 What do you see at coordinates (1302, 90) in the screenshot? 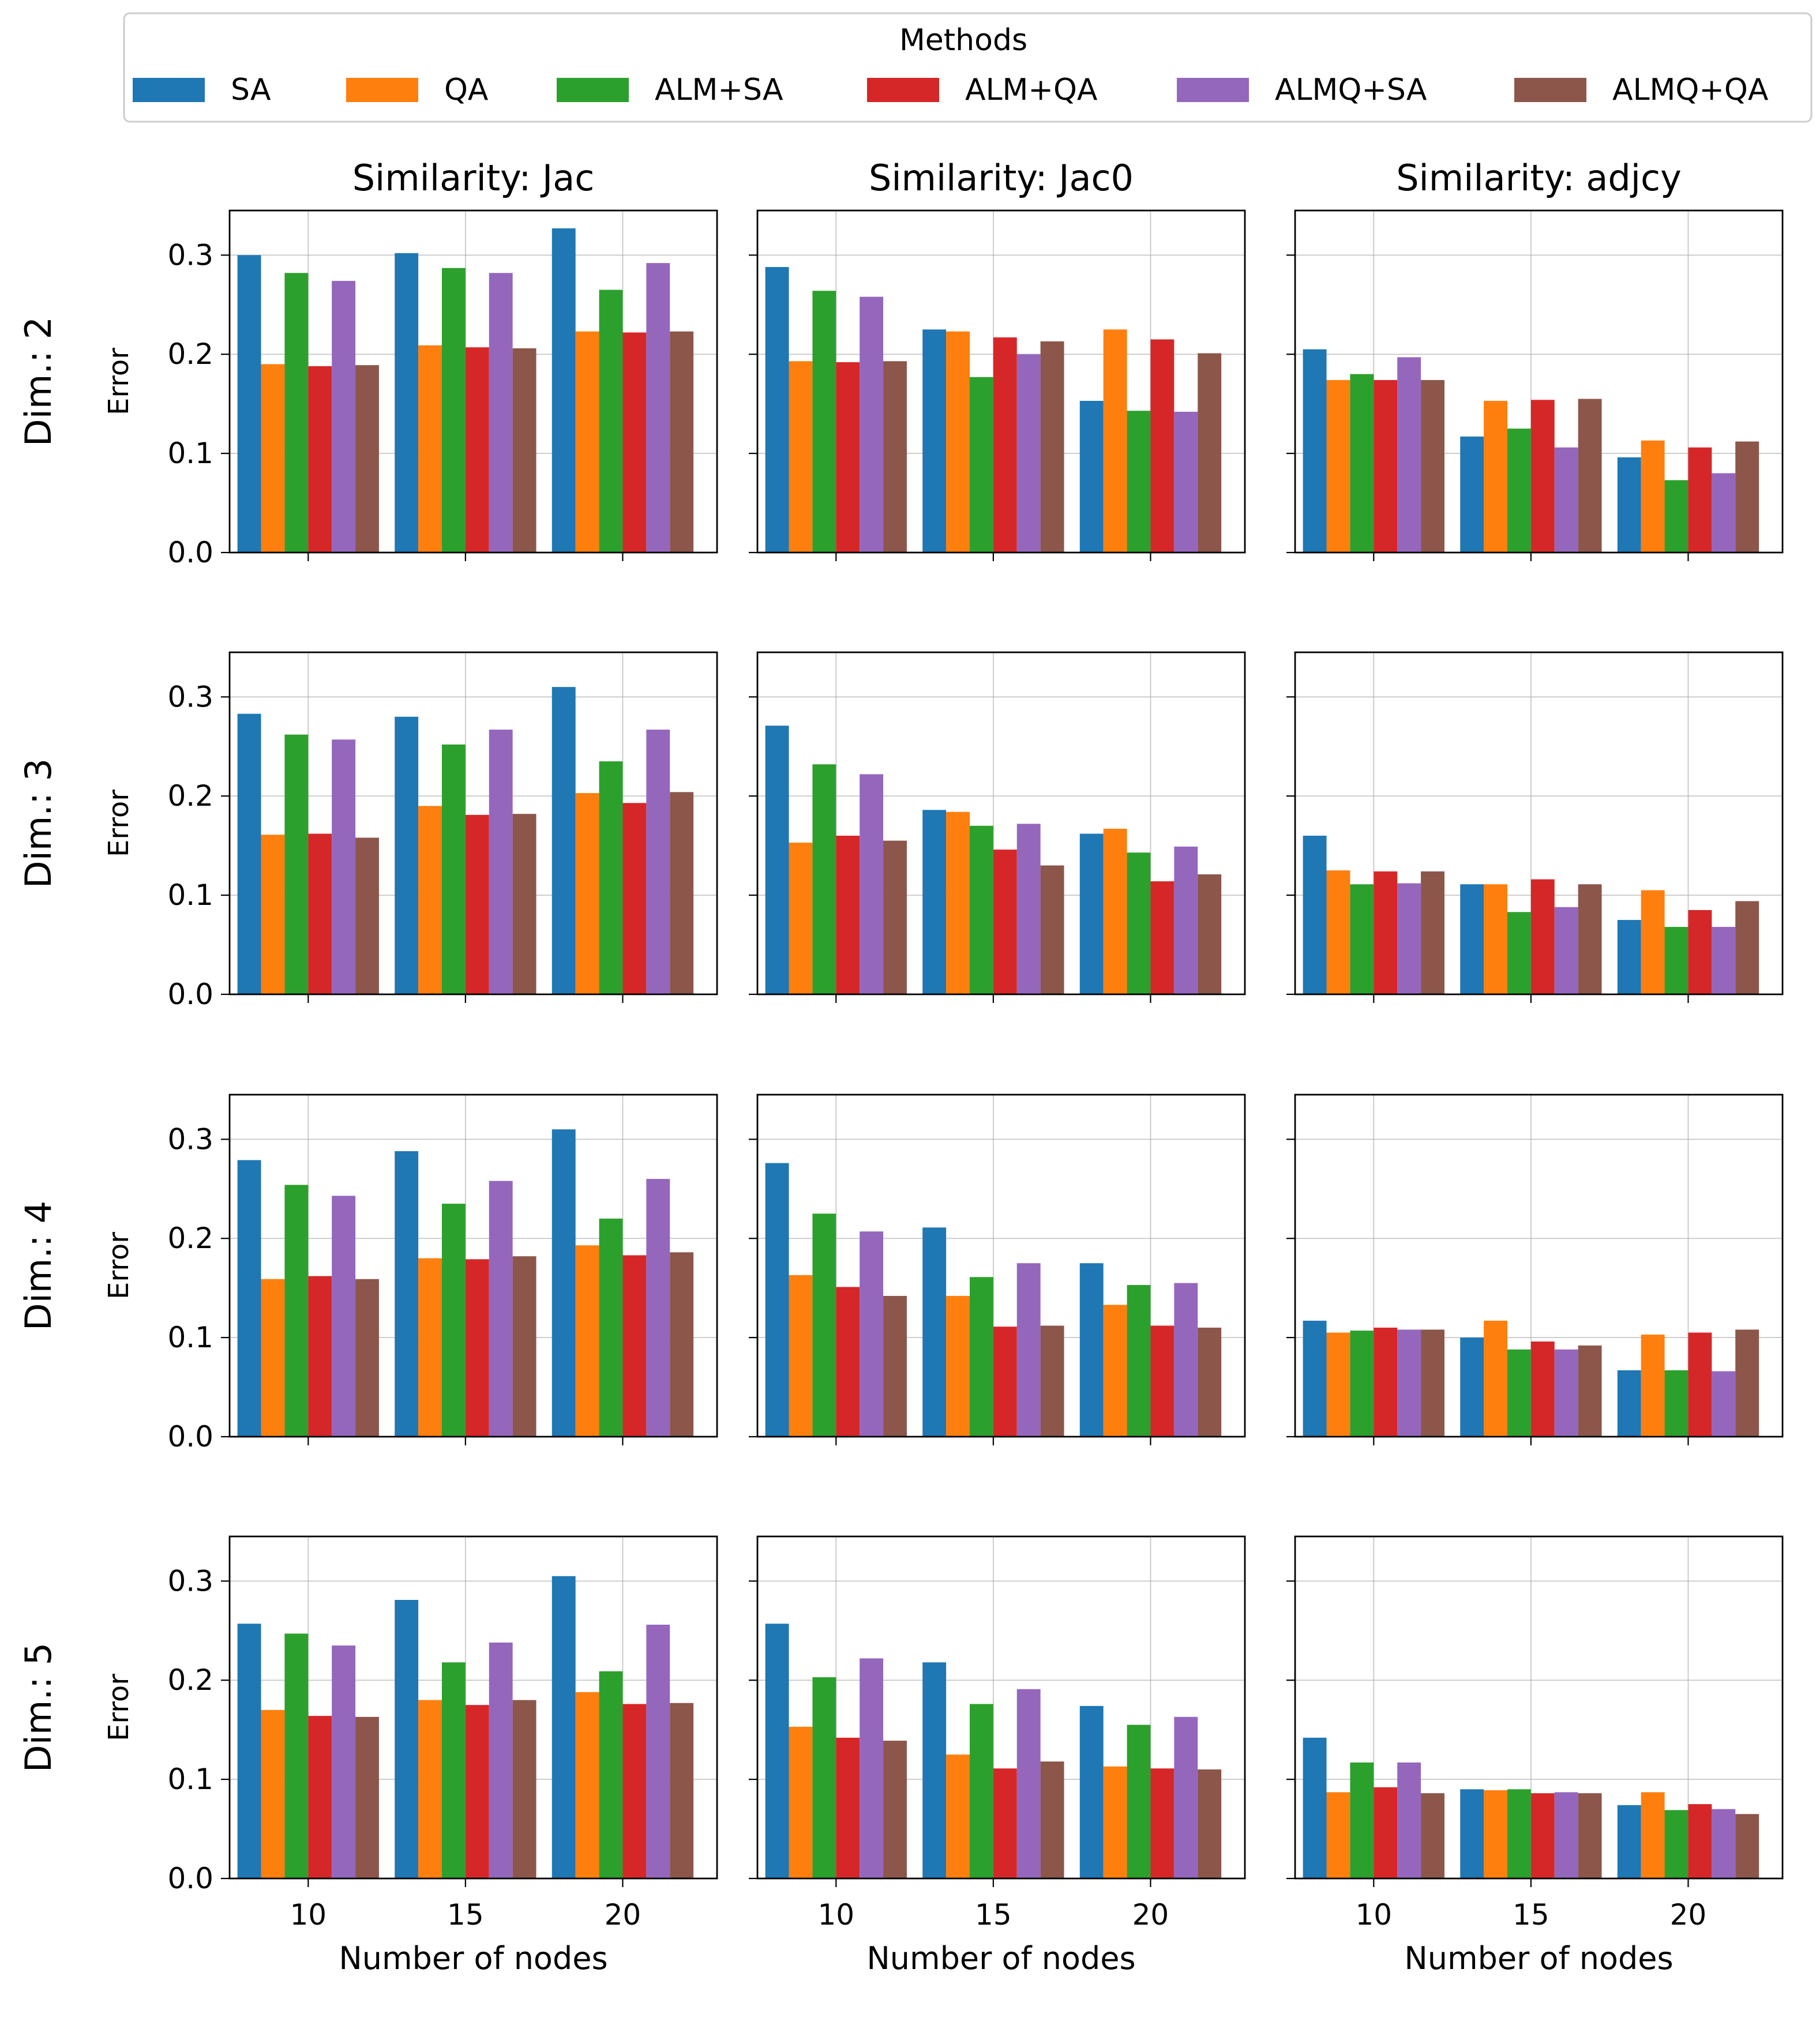
I see `legend-entry-almq-sa: ALMQ+SA` at bounding box center [1302, 90].